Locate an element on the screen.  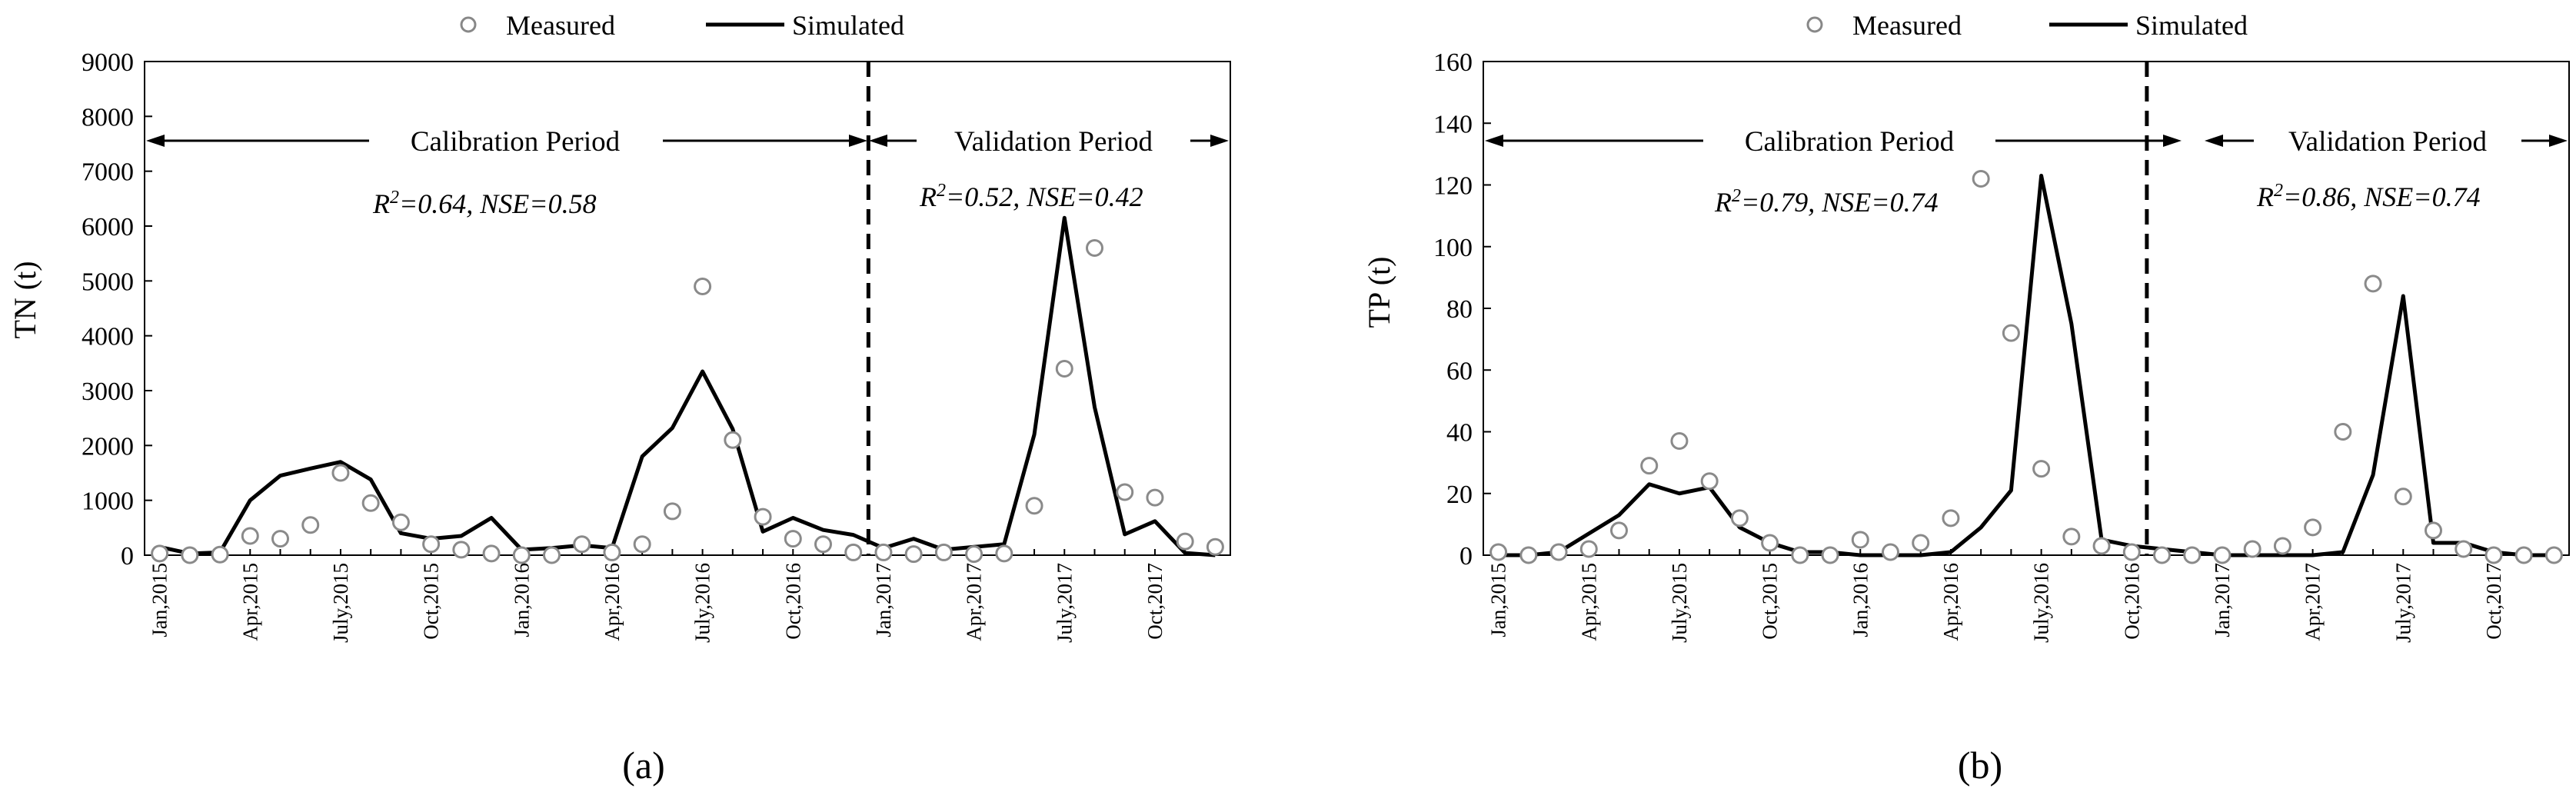
x-tick-label: Apr,2017 is located at coordinates (974, 602).